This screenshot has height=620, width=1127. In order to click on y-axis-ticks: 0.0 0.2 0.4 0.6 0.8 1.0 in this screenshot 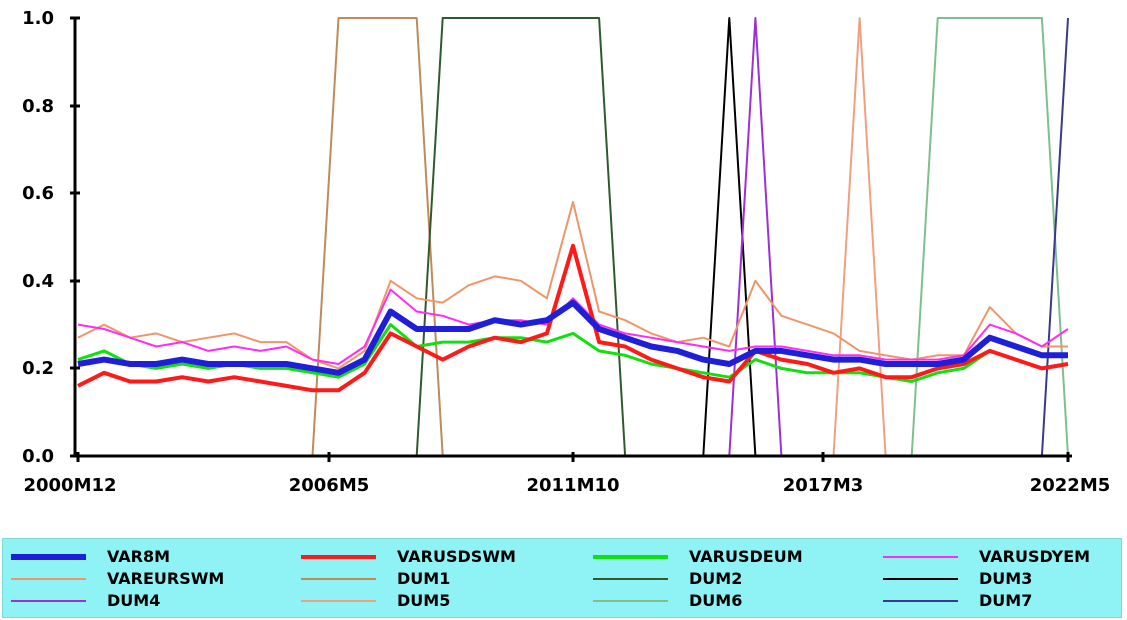, I will do `click(51, 237)`.